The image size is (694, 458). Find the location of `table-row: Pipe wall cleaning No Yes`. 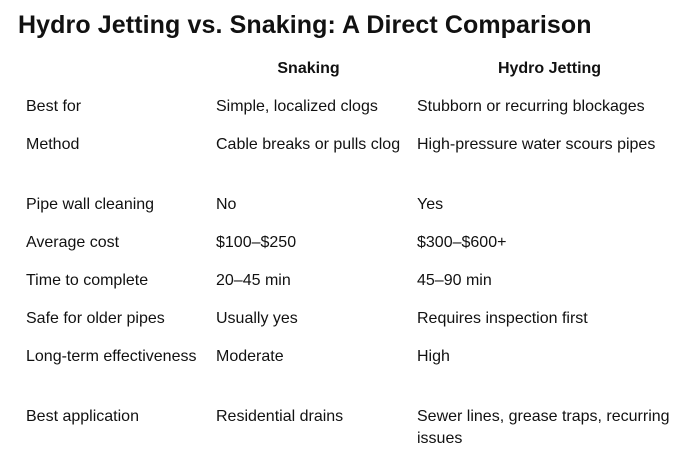

table-row: Pipe wall cleaning No Yes is located at coordinates (354, 205).